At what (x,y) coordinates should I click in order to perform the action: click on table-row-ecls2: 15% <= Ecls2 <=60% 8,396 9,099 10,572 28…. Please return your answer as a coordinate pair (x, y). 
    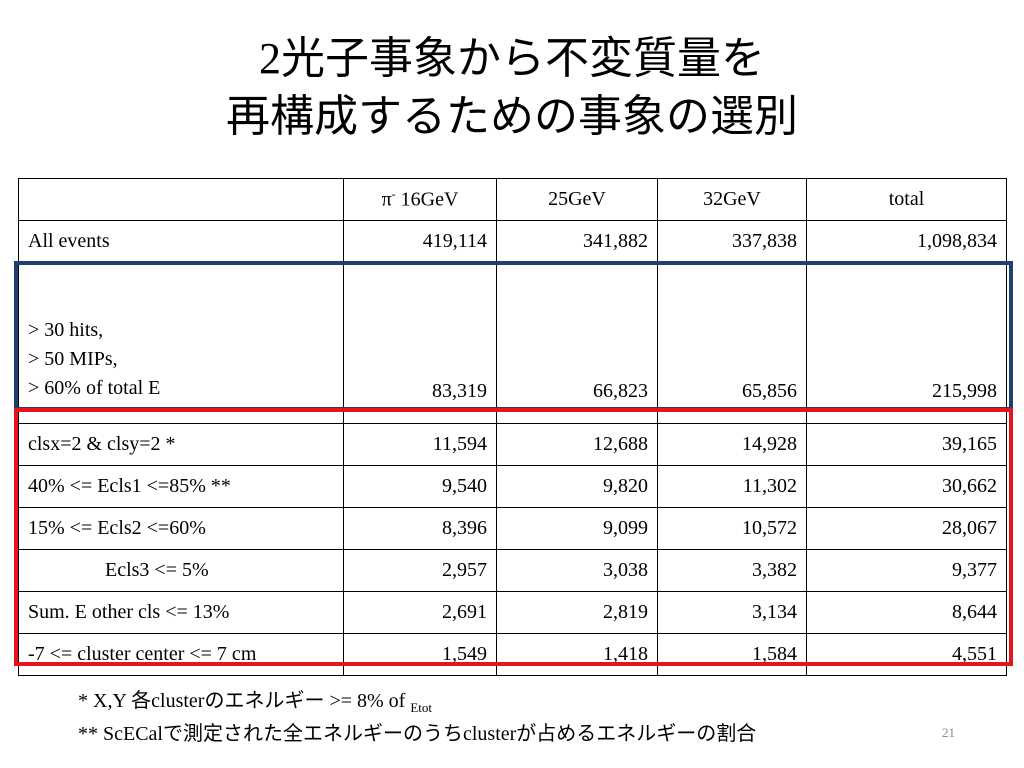
    Looking at the image, I should click on (512, 528).